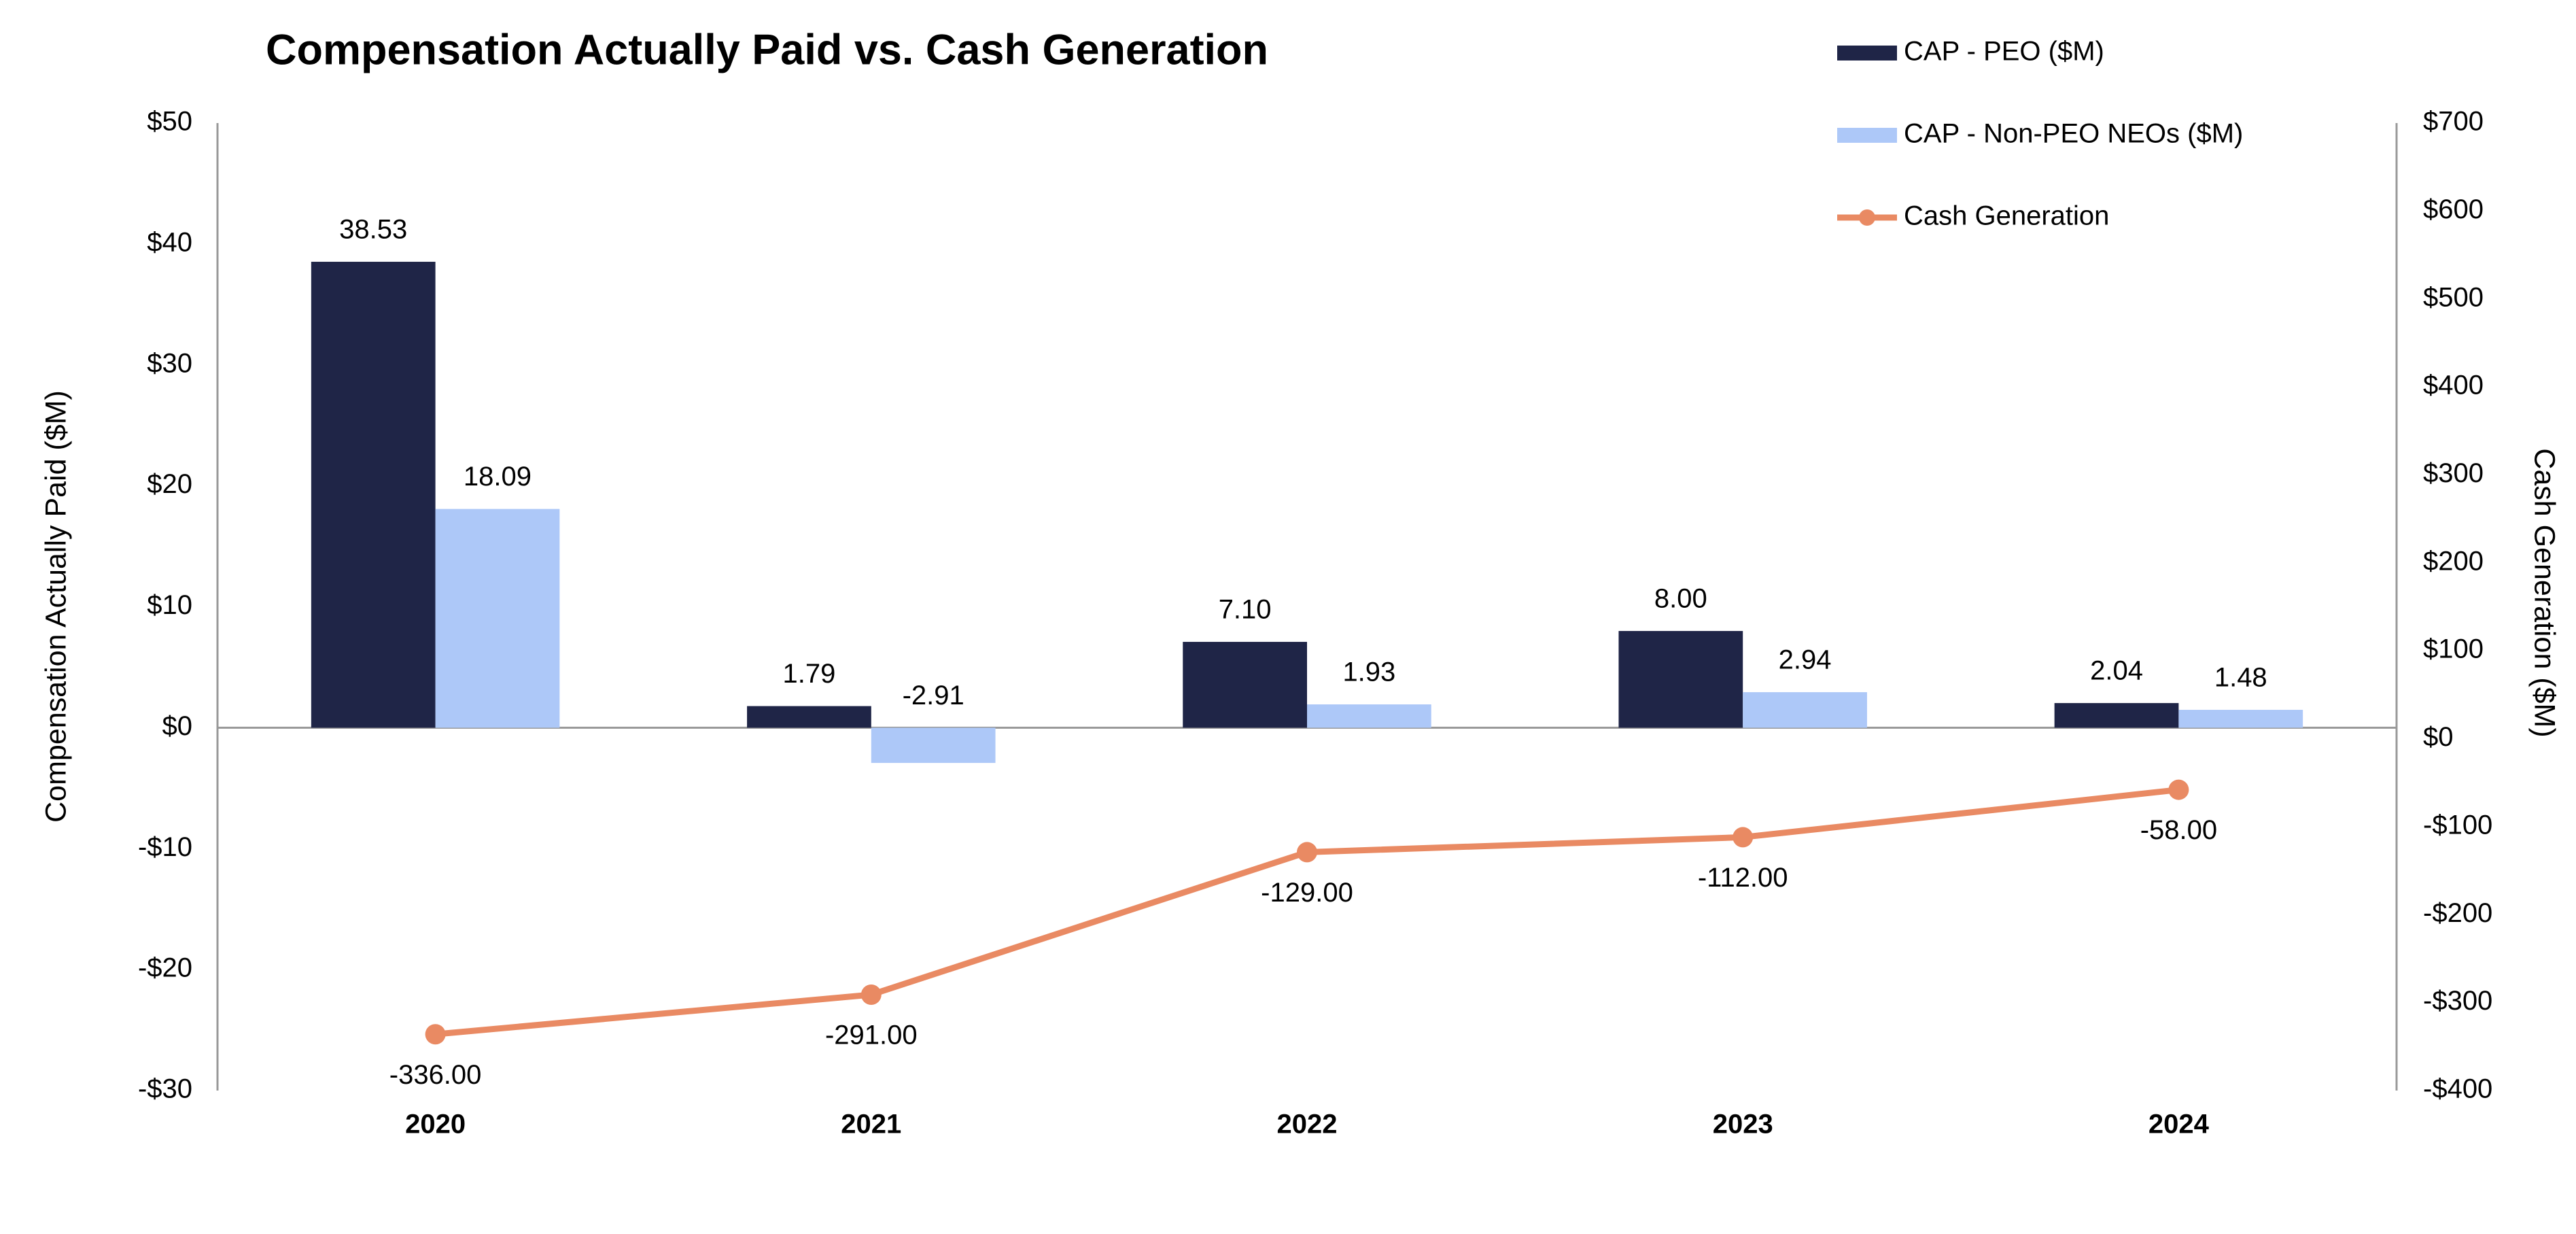  What do you see at coordinates (2457, 1001) in the screenshot?
I see `y2-tick-label: -$300` at bounding box center [2457, 1001].